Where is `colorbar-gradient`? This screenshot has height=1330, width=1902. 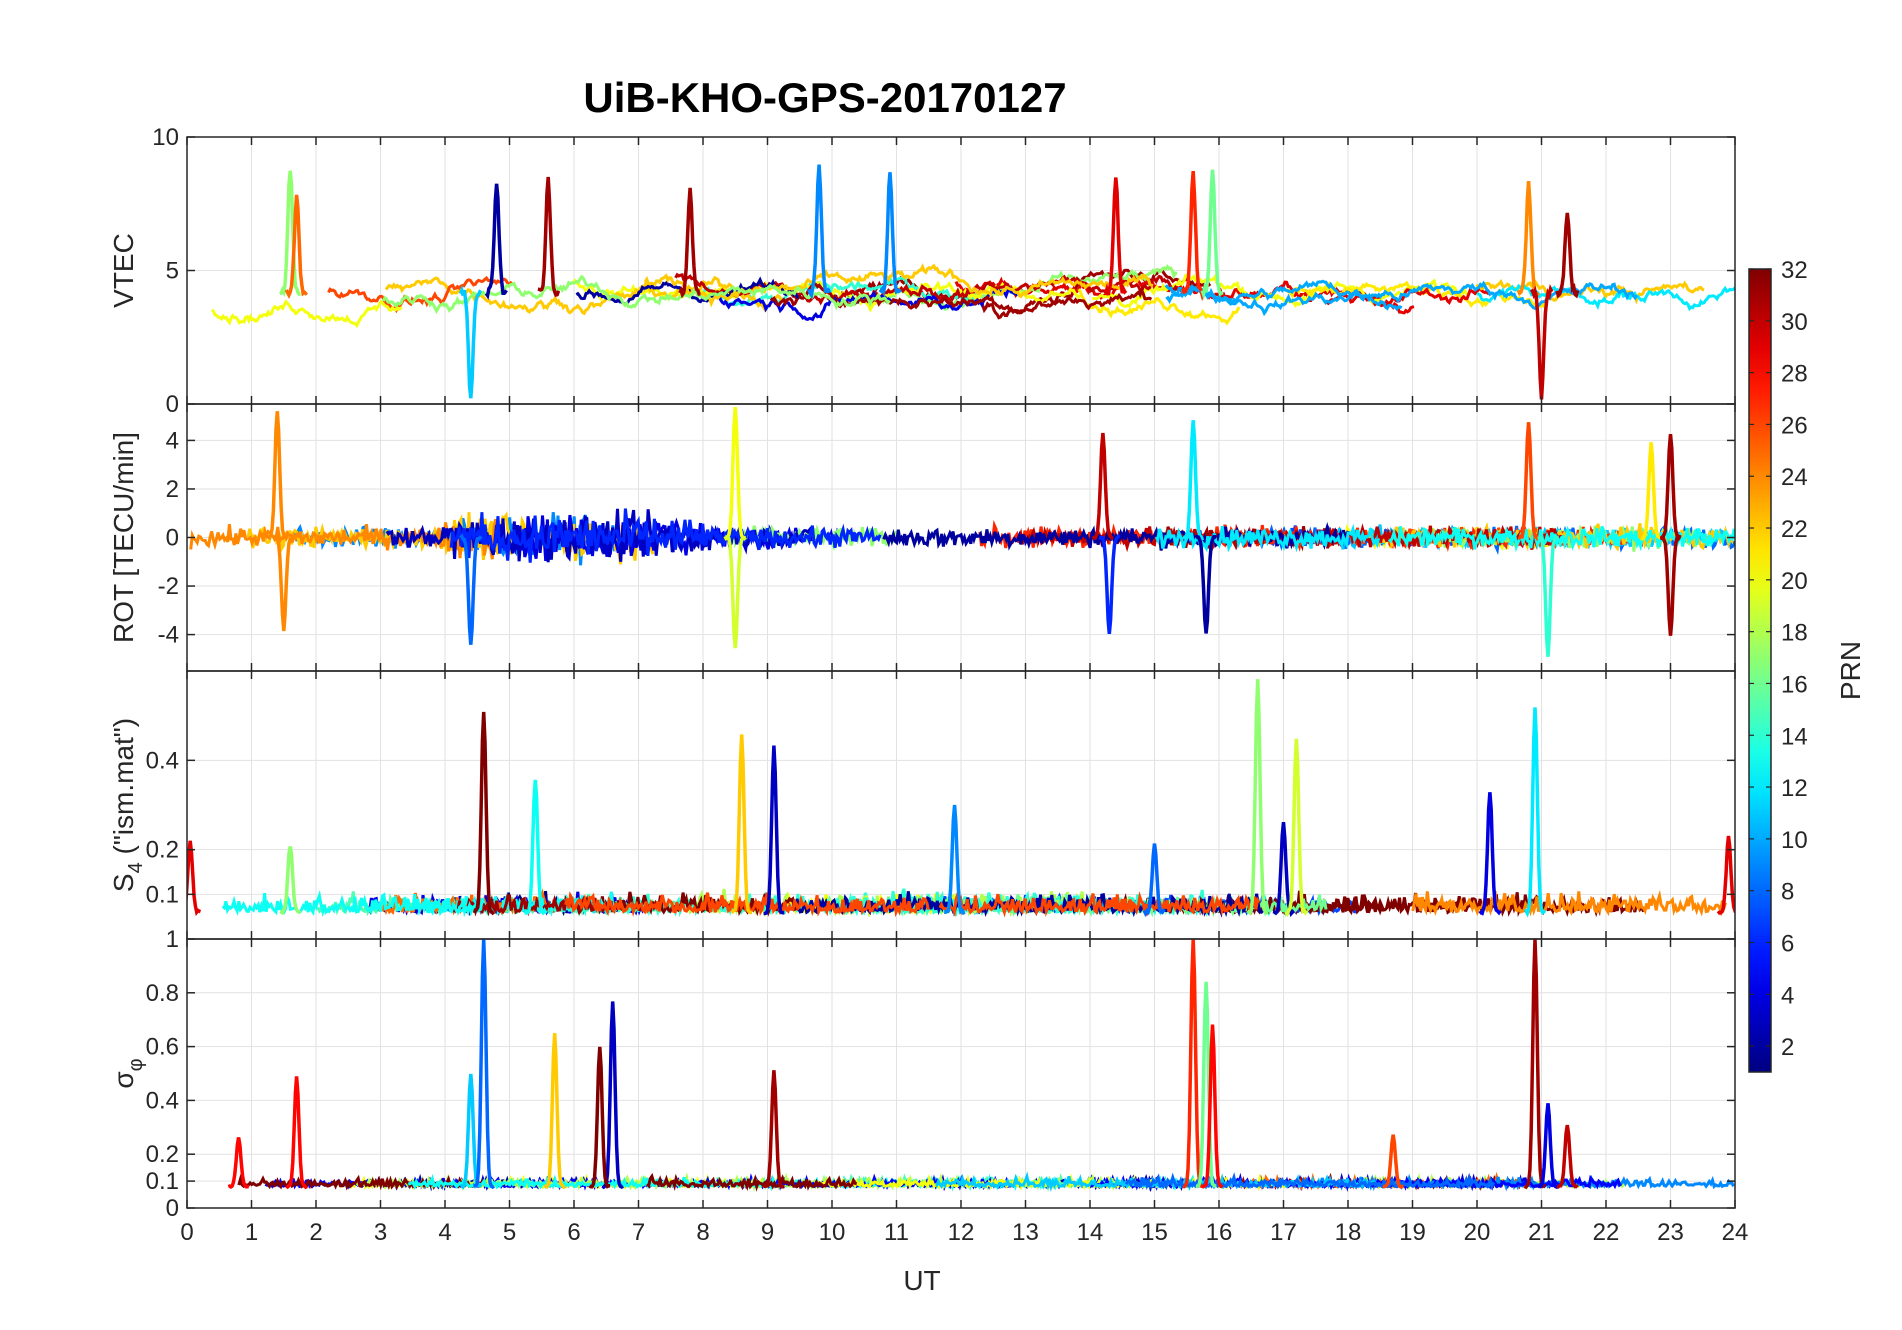
colorbar-gradient is located at coordinates (1760, 670).